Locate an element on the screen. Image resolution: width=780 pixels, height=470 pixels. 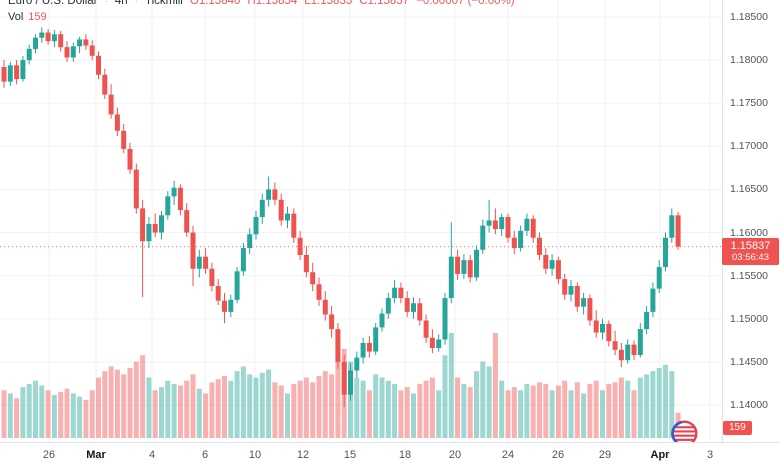
volume-row: Vol 159 is located at coordinates (261, 17).